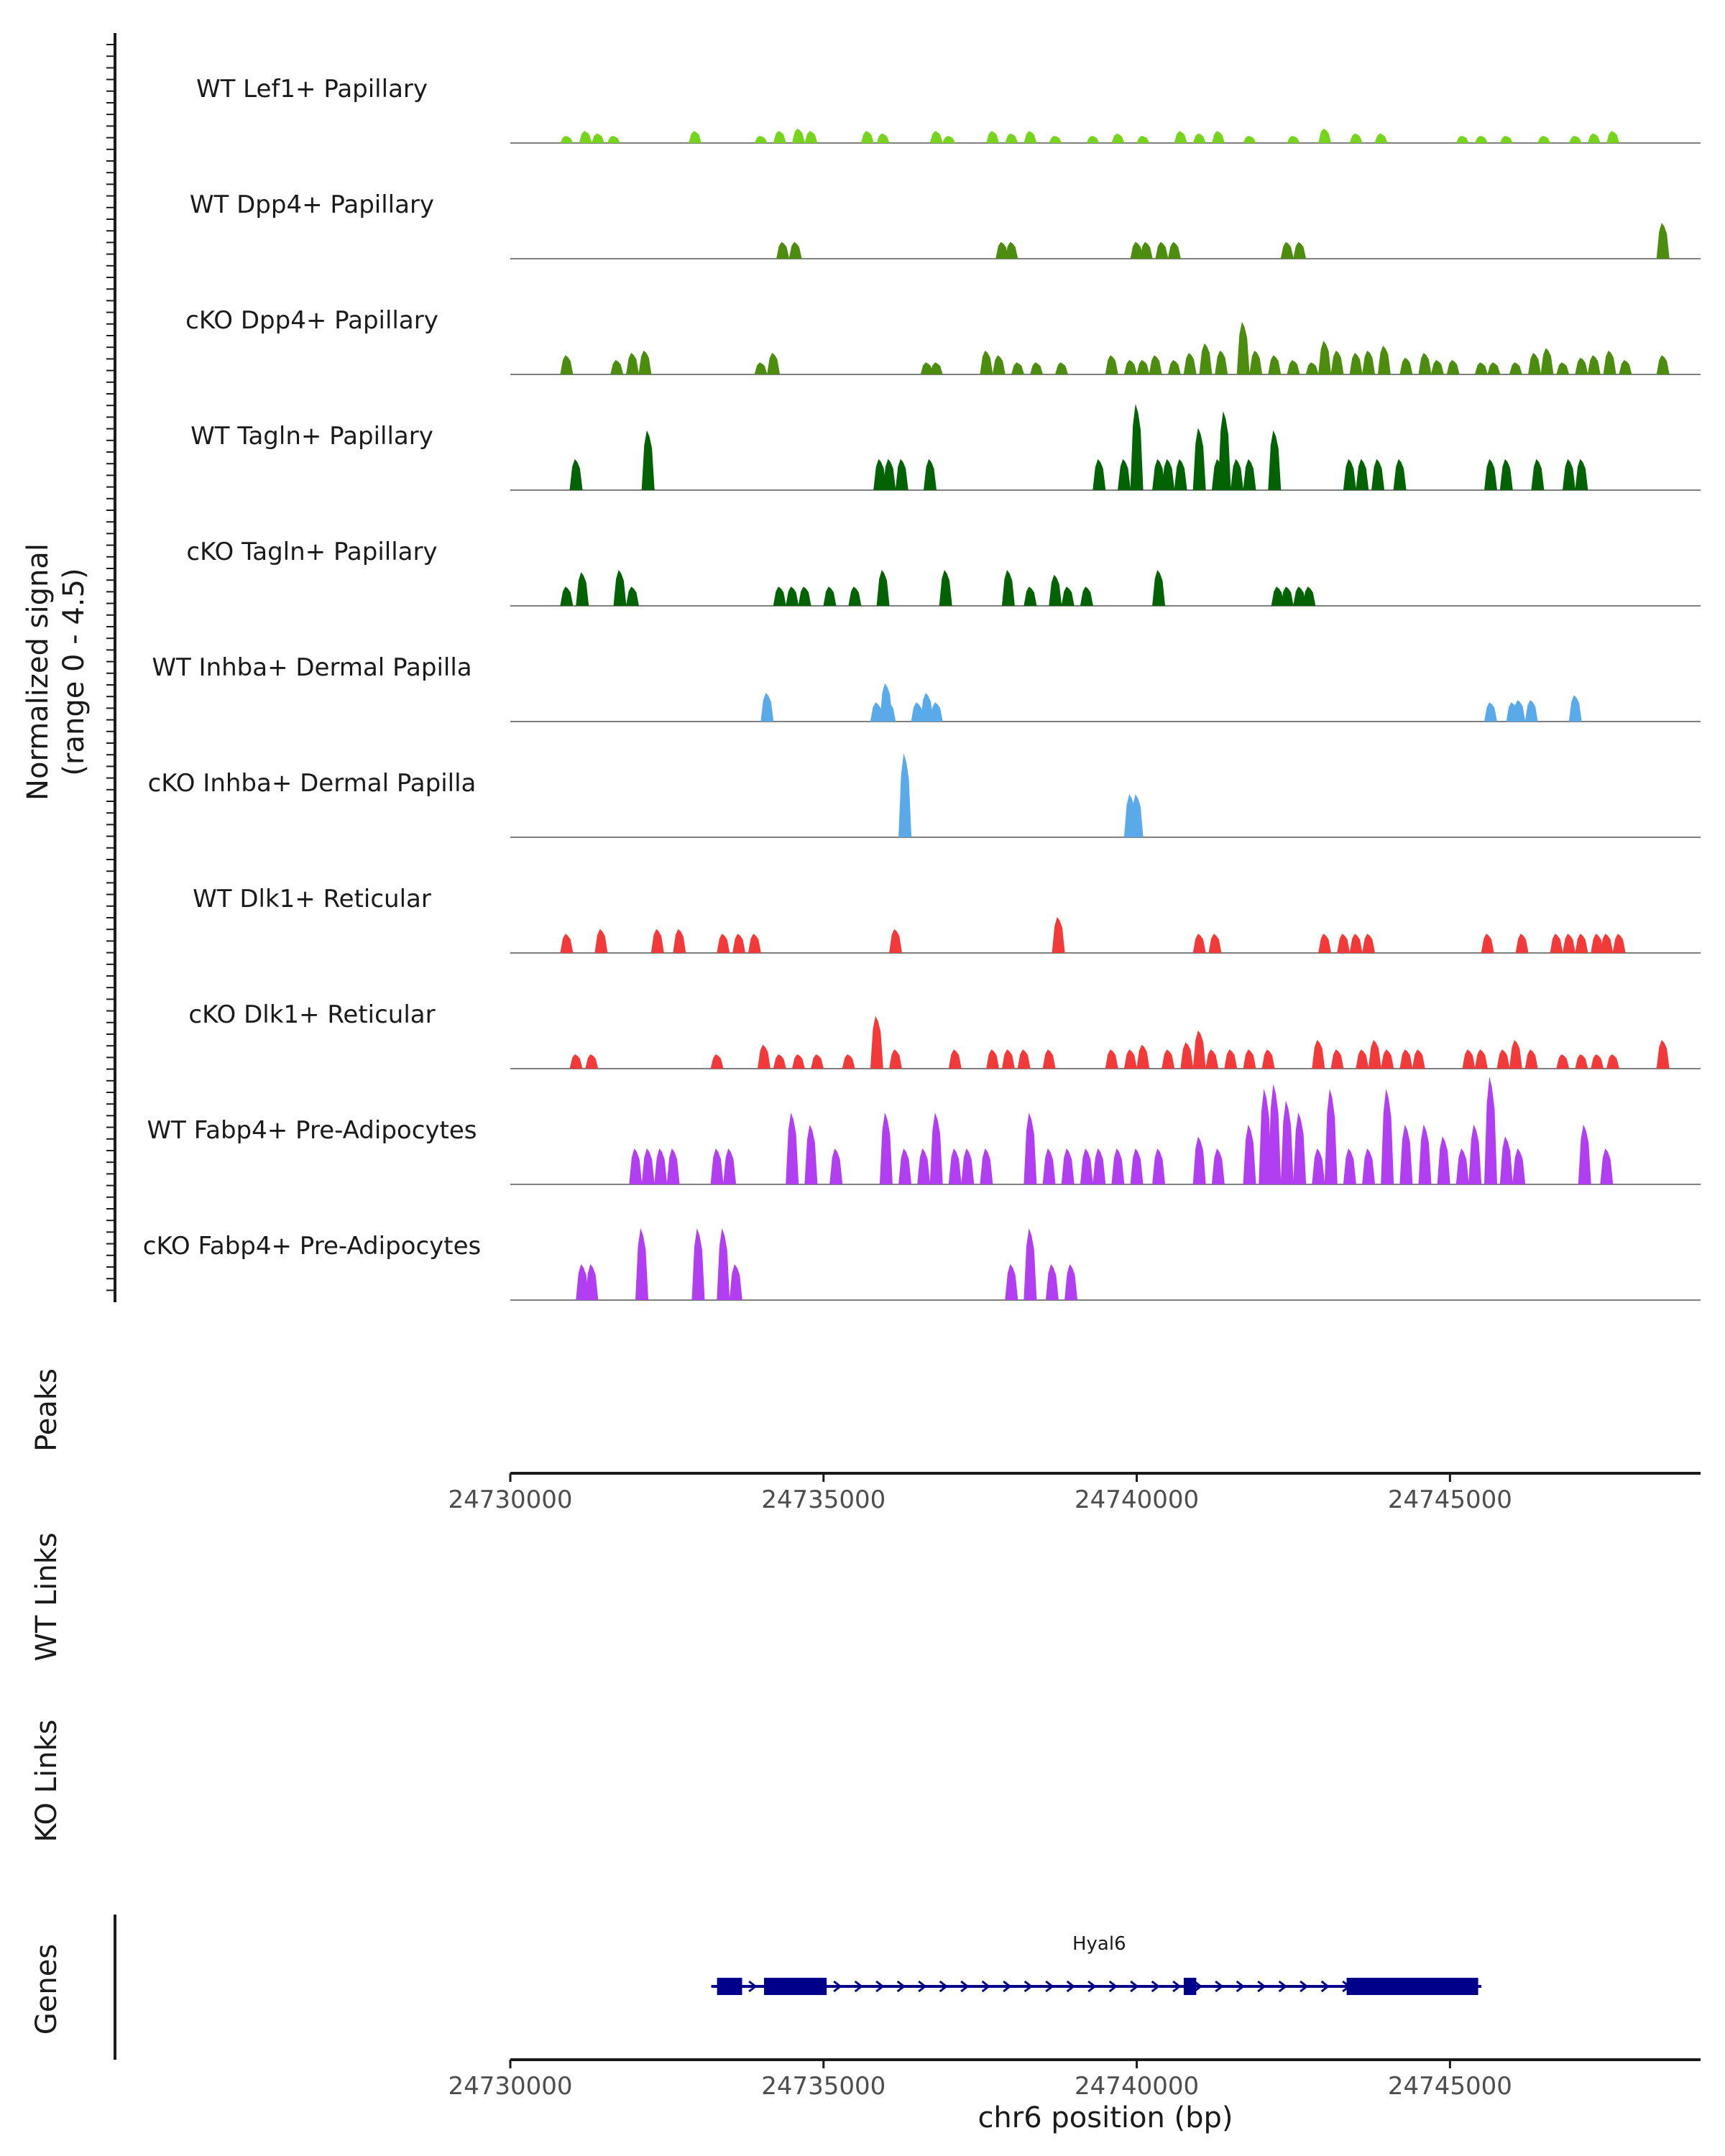  What do you see at coordinates (1137, 2086) in the screenshot?
I see `x-tick-label: 24740000` at bounding box center [1137, 2086].